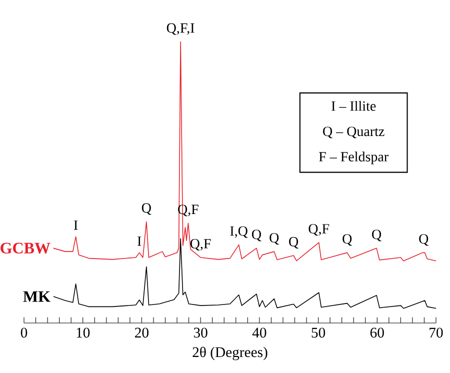 This screenshot has width=450, height=373. What do you see at coordinates (259, 333) in the screenshot?
I see `x-tick-label: 40` at bounding box center [259, 333].